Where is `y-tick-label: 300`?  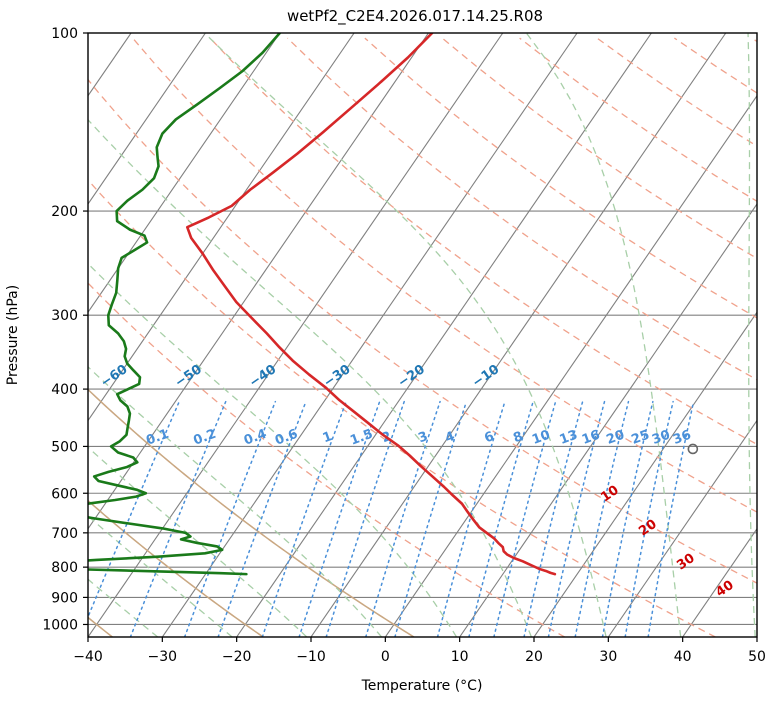
y-tick-label: 300 is located at coordinates (64, 316).